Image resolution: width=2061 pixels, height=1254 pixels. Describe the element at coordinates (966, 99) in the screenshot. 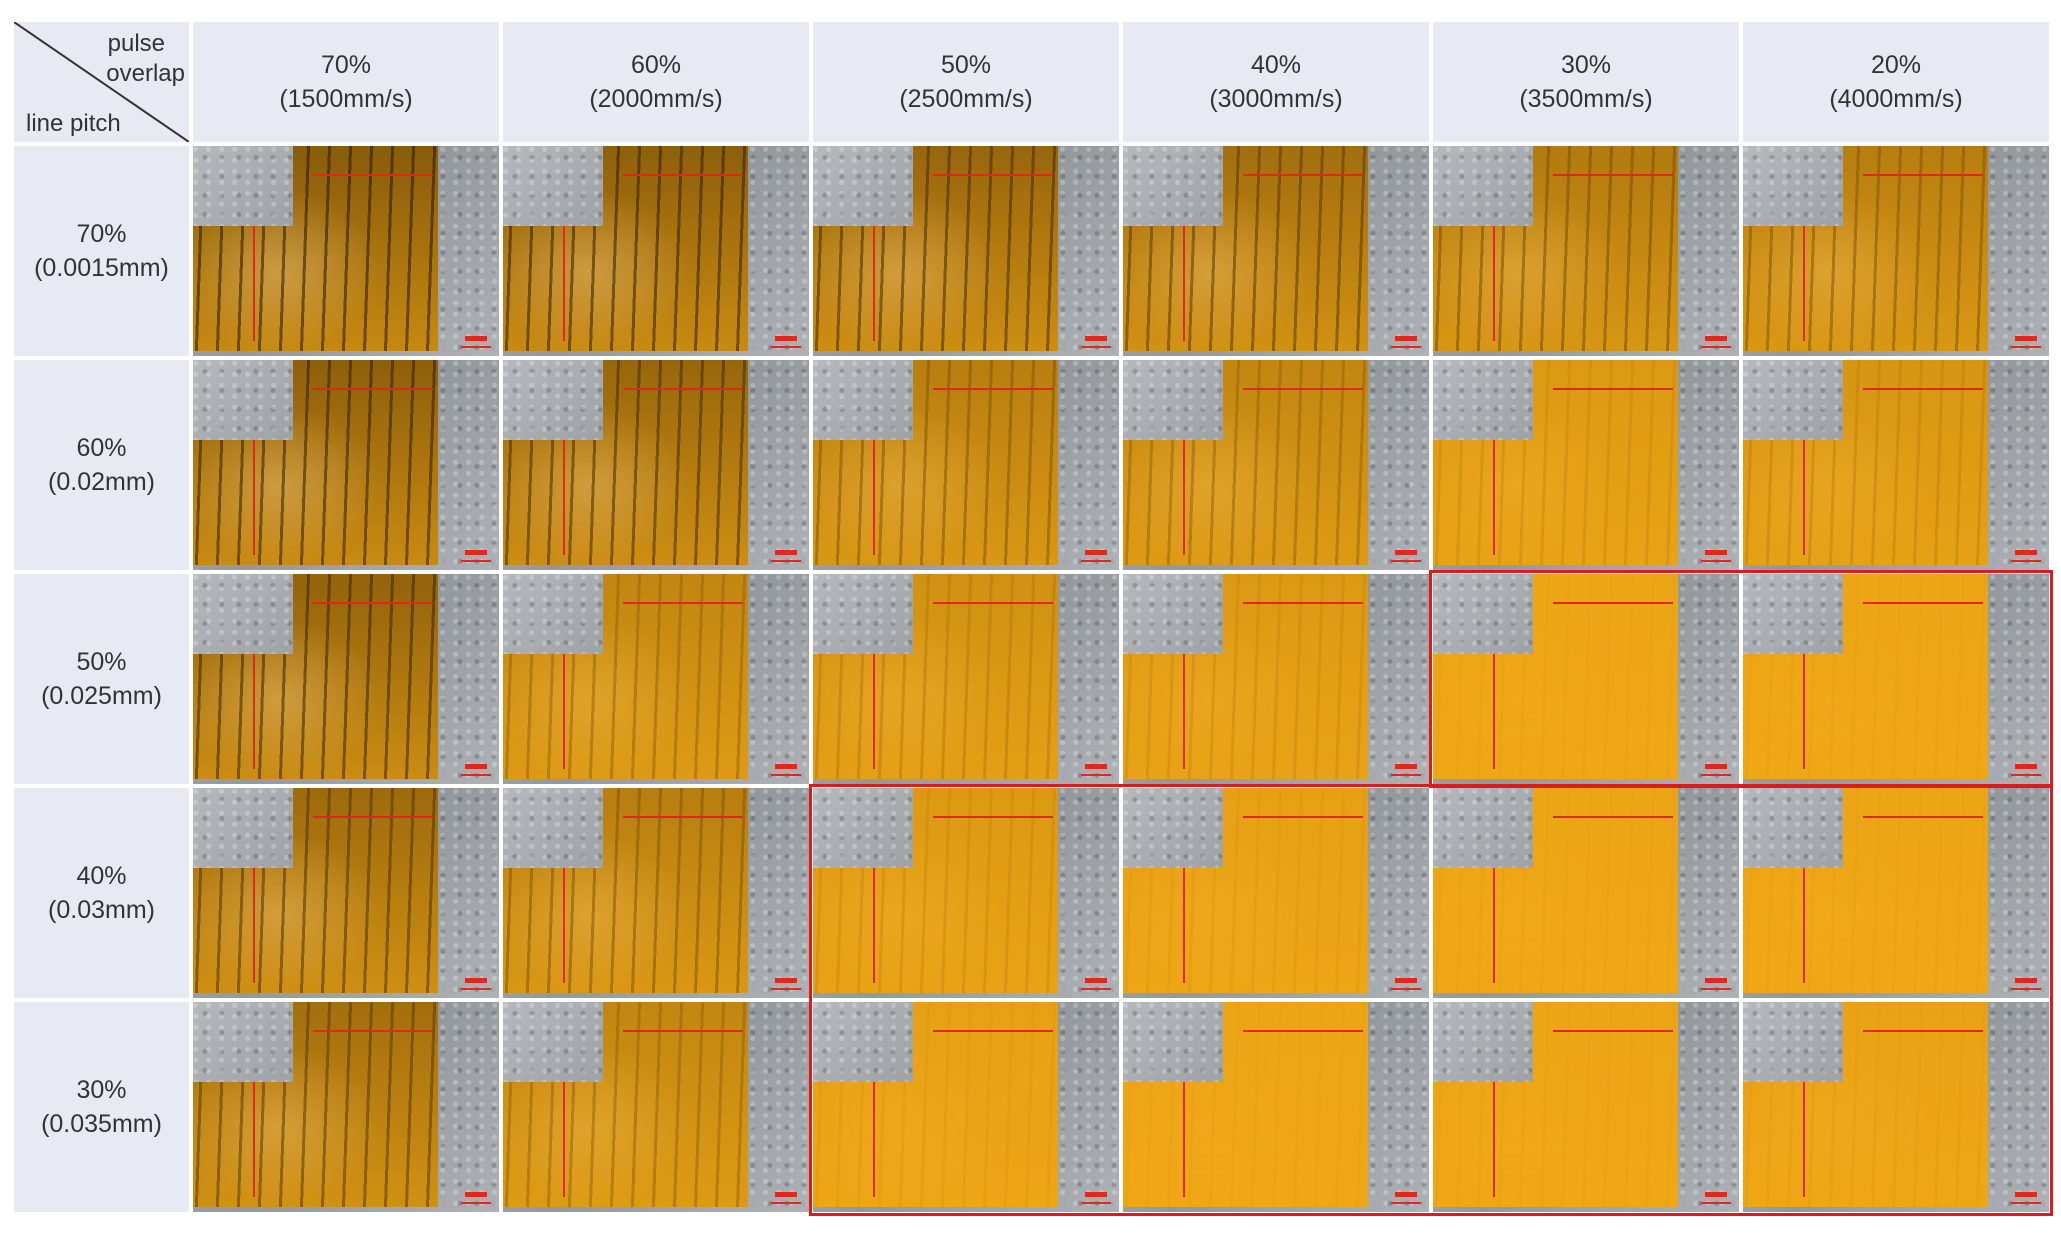

I see `column-speed-label: (2500mm/s)` at that location.